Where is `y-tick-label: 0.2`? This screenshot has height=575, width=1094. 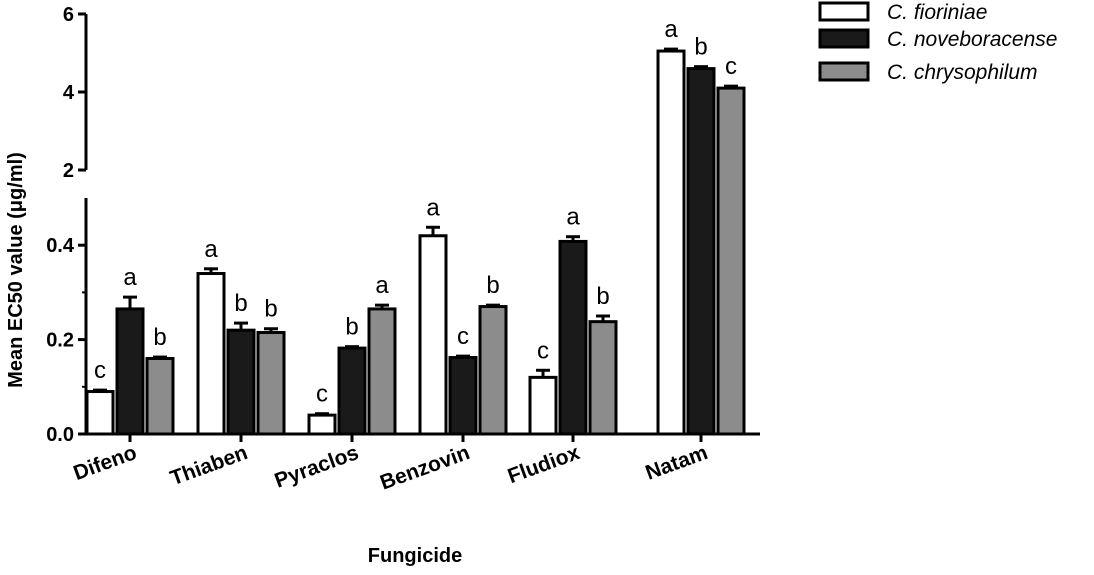 y-tick-label: 0.2 is located at coordinates (60, 341).